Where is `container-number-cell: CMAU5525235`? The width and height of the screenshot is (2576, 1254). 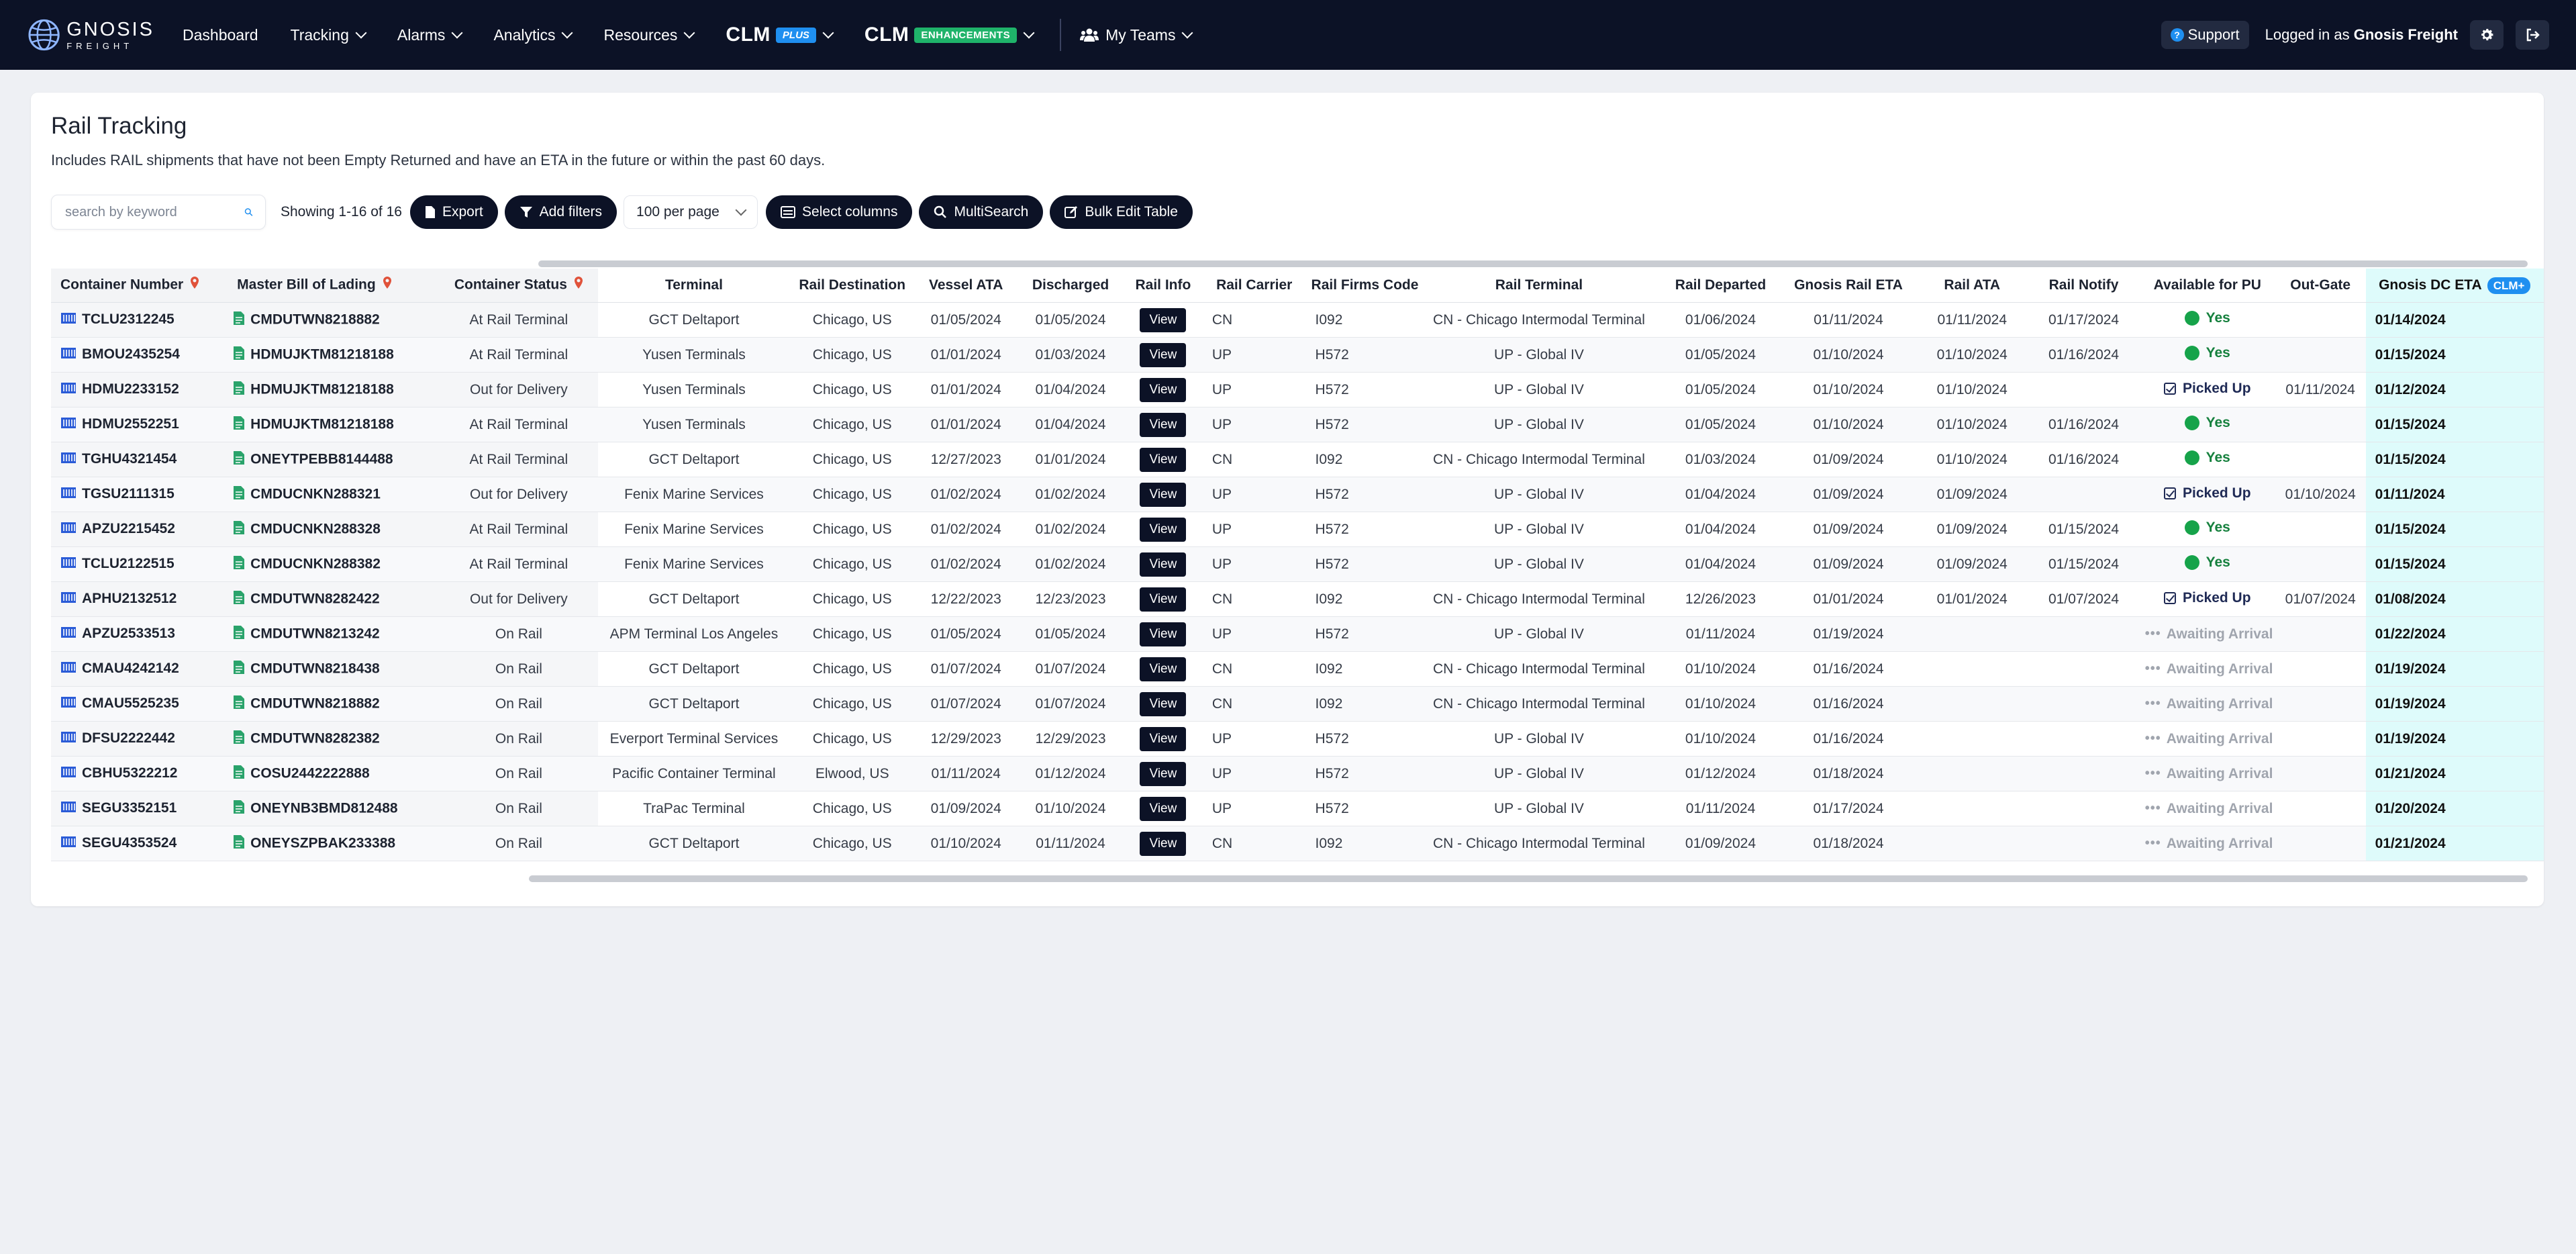
container-number-cell: CMAU5525235 is located at coordinates (139, 704).